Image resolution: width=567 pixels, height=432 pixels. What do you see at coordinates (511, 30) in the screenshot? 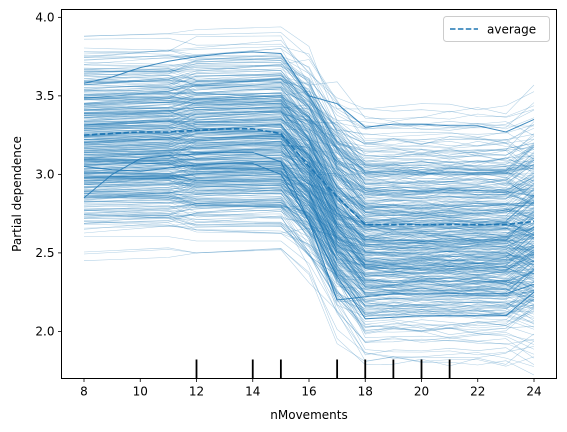
I see `legend-average-label: average` at bounding box center [511, 30].